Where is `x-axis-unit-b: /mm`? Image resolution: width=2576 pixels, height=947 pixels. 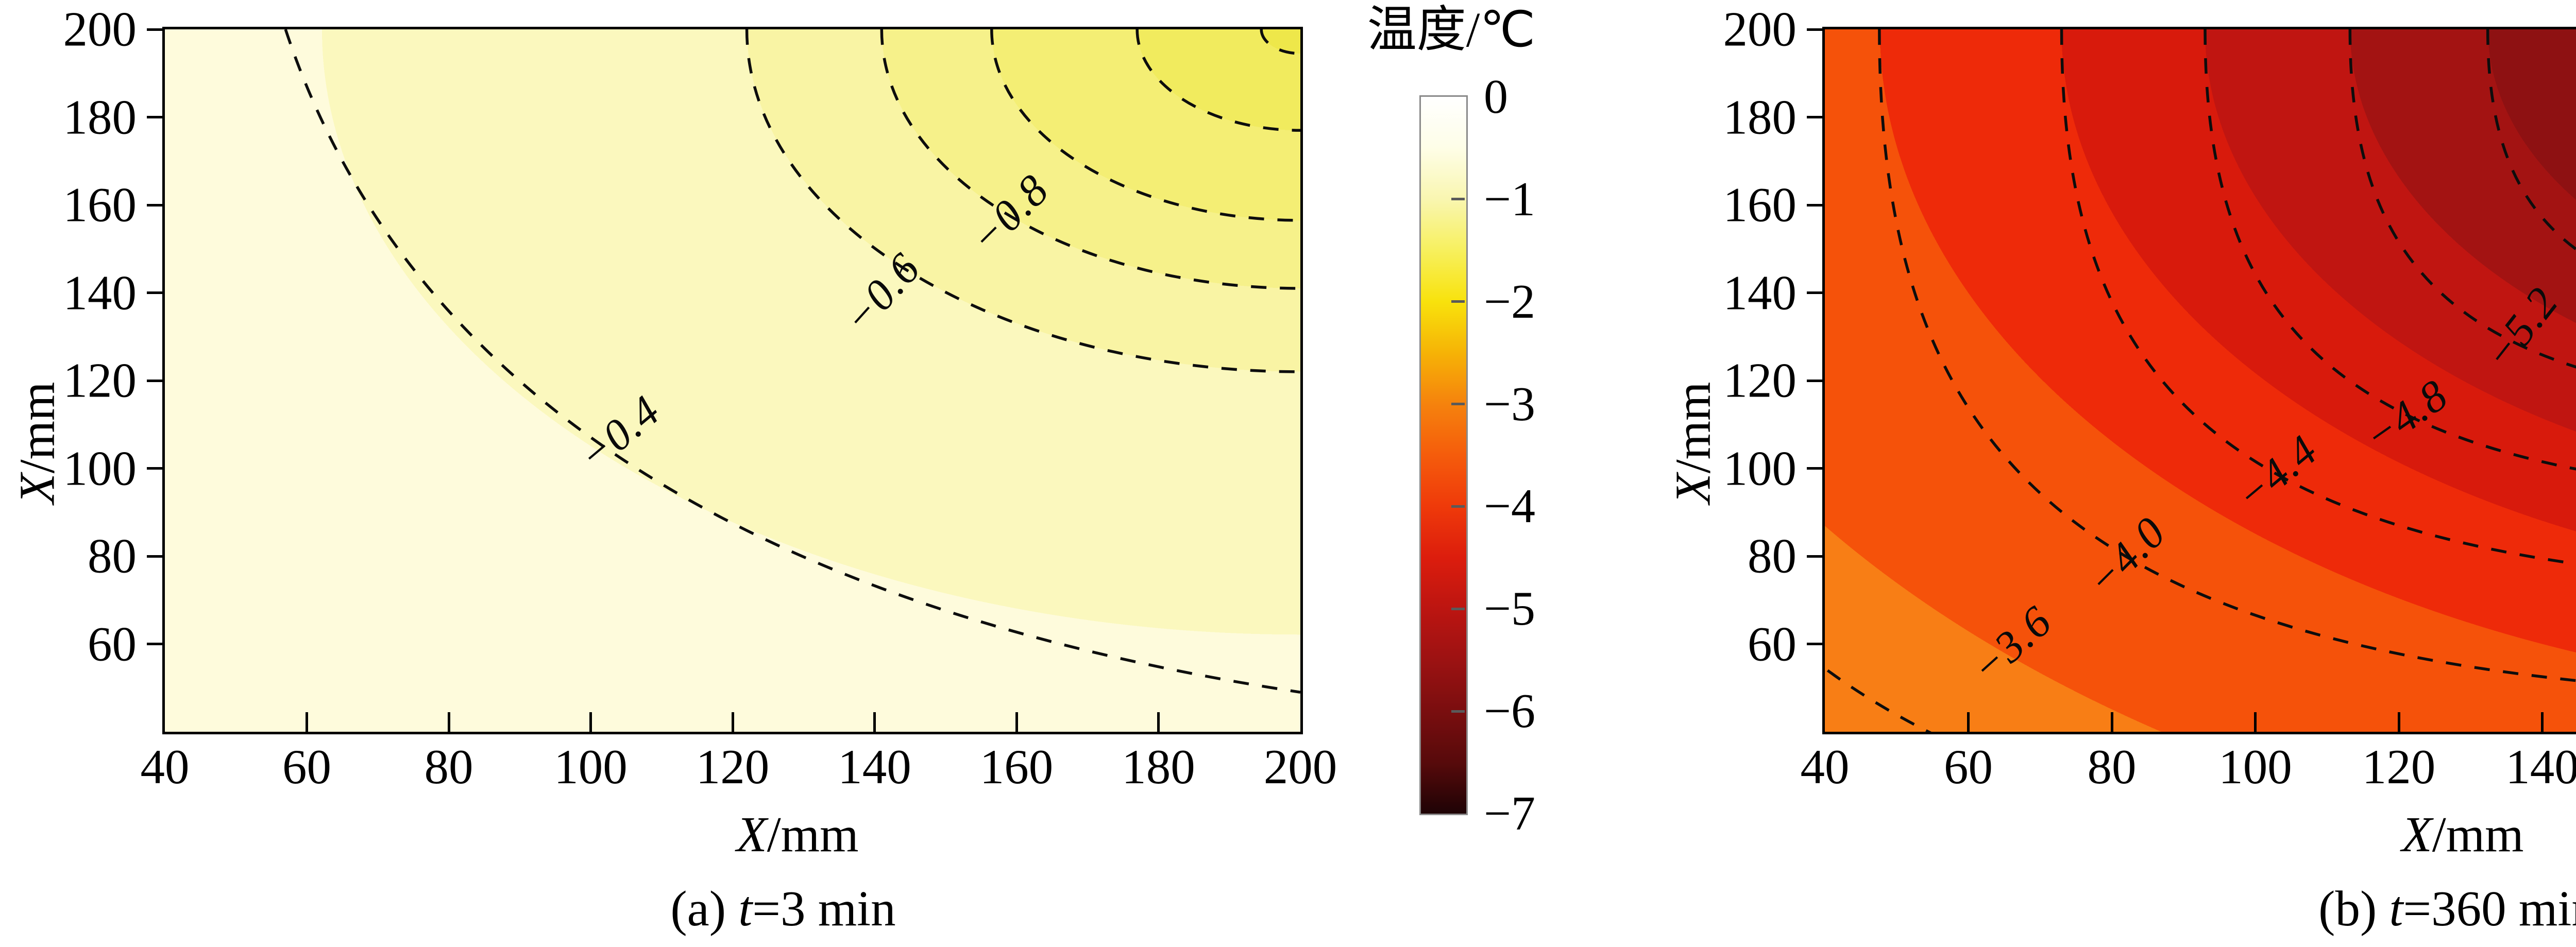
x-axis-unit-b: /mm is located at coordinates (2478, 834).